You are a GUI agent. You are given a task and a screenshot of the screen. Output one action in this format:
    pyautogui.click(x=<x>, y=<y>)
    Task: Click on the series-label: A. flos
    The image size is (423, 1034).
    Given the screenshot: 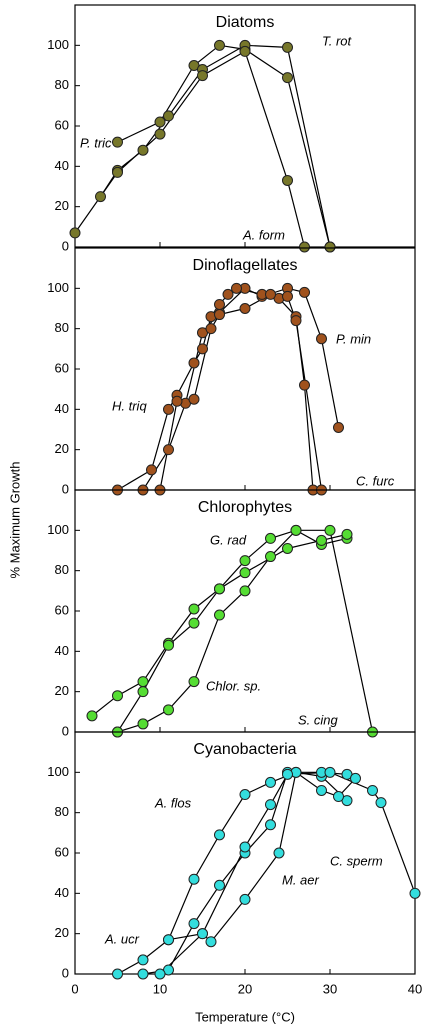 What is the action you would take?
    pyautogui.click(x=173, y=802)
    